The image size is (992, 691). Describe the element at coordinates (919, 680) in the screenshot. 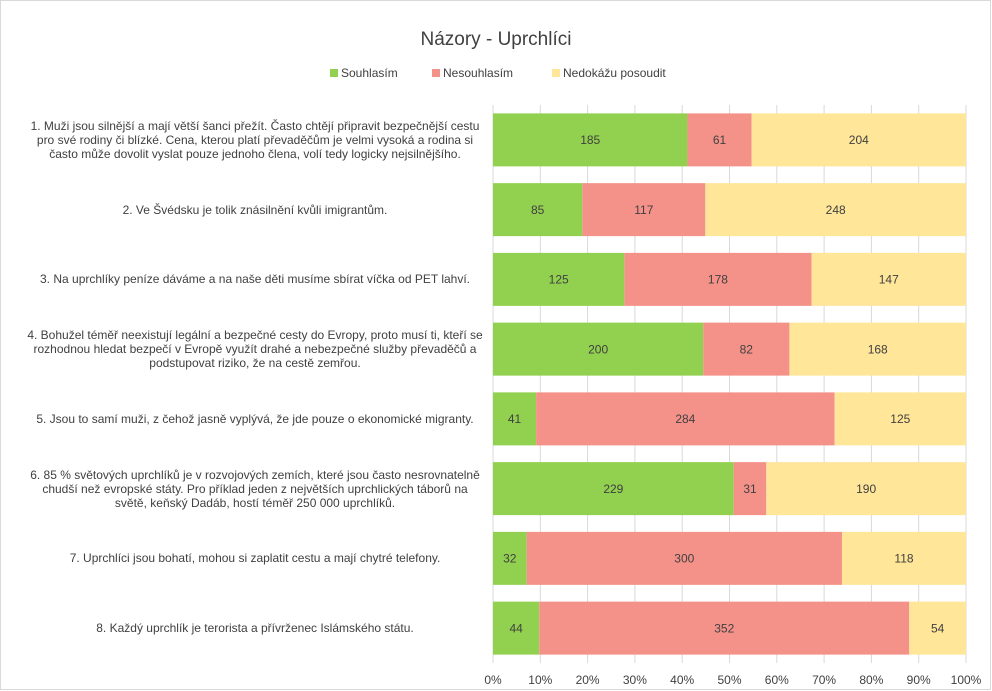

I see `x-tick-label: 90%` at that location.